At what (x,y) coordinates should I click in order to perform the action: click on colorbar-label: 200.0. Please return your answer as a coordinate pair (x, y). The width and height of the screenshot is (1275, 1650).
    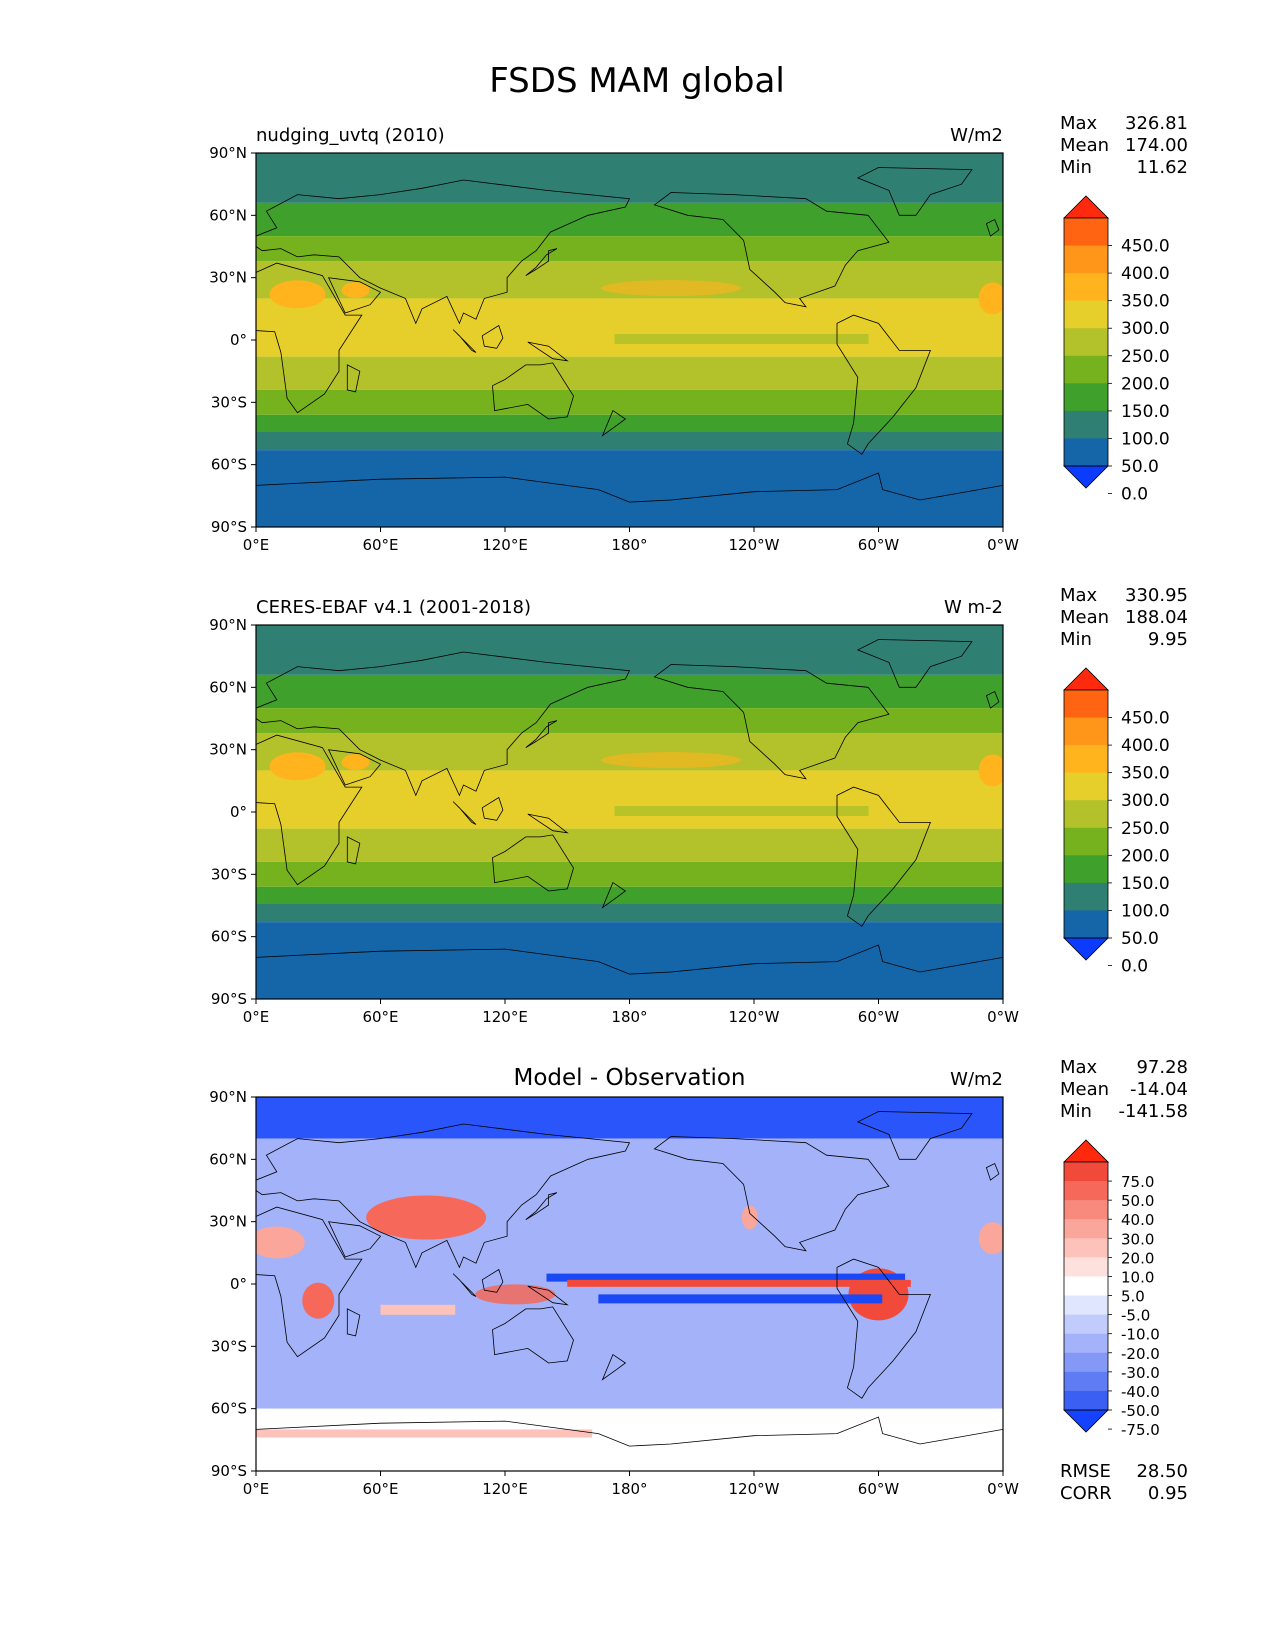
    Looking at the image, I should click on (1145, 384).